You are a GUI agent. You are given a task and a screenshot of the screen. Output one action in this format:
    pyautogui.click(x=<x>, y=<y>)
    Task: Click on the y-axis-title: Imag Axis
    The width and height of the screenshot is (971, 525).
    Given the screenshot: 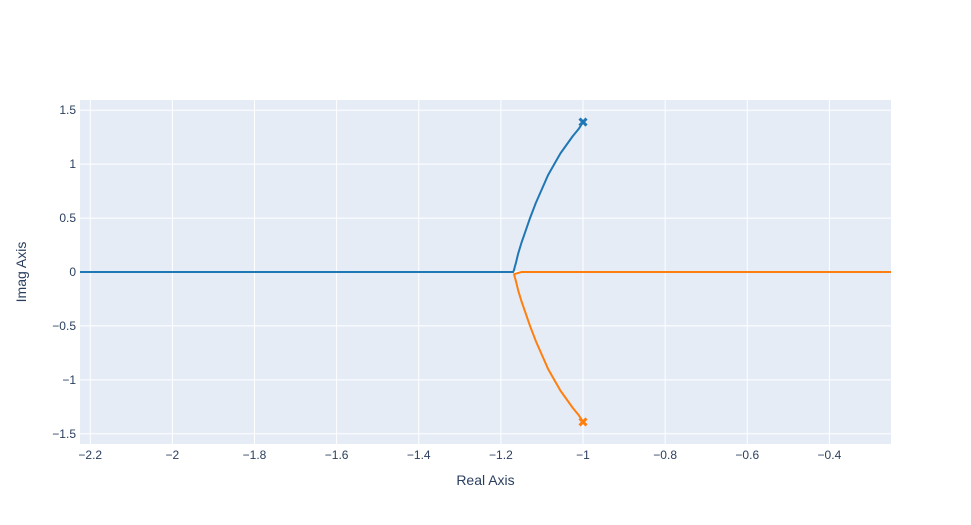 What is the action you would take?
    pyautogui.click(x=21, y=272)
    